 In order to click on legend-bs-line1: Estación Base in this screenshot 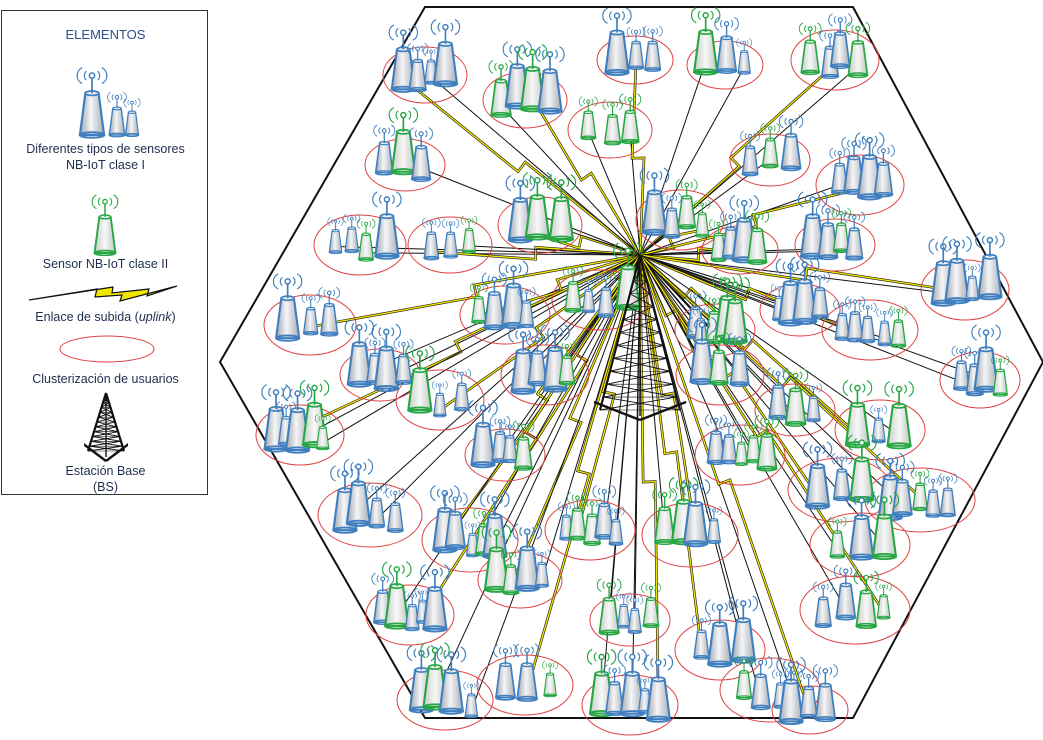, I will do `click(105, 471)`.